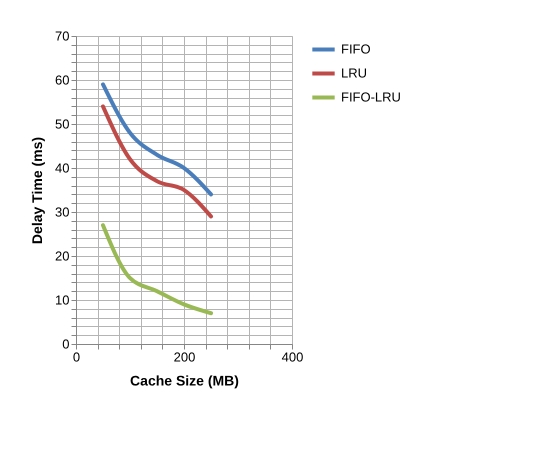 This screenshot has width=557, height=457. Describe the element at coordinates (185, 357) in the screenshot. I see `x-tick-label: 200` at that location.